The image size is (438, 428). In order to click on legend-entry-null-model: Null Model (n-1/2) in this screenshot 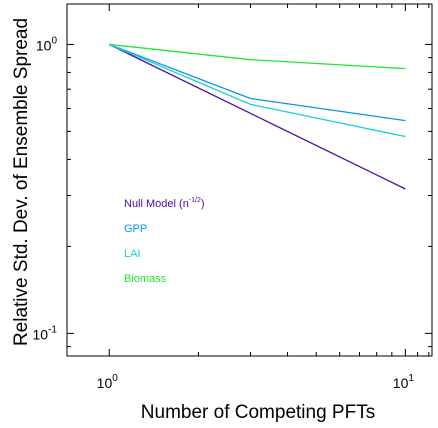, I will do `click(164, 203)`.